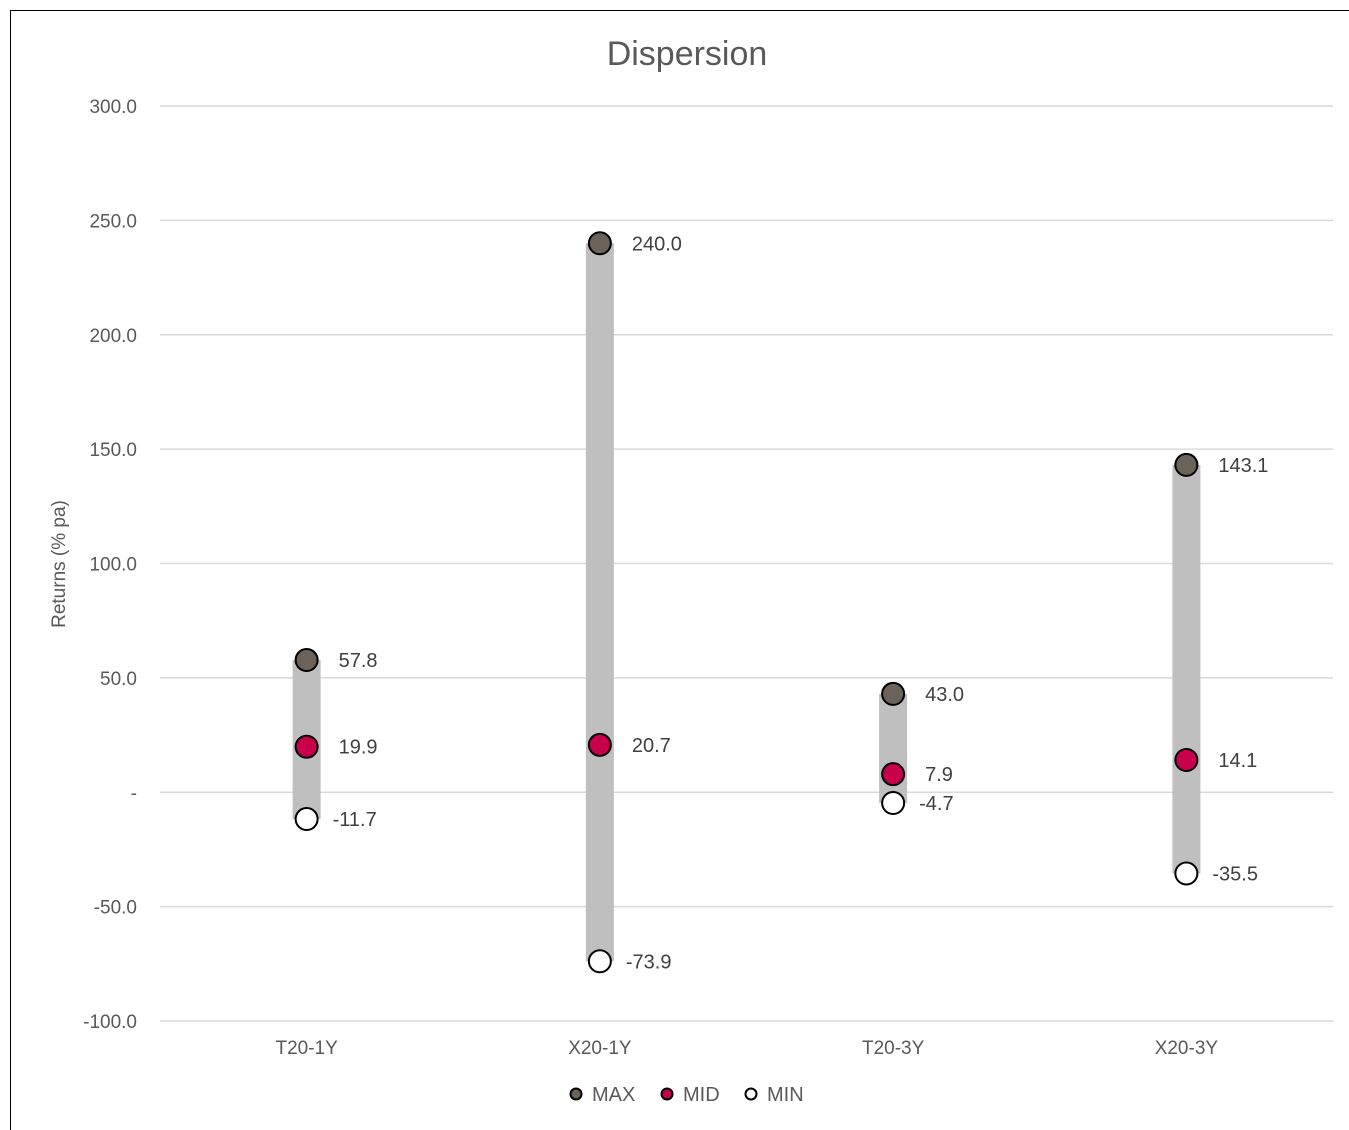 The height and width of the screenshot is (1130, 1349). Describe the element at coordinates (113, 336) in the screenshot. I see `y-tick-label: 200.0` at that location.